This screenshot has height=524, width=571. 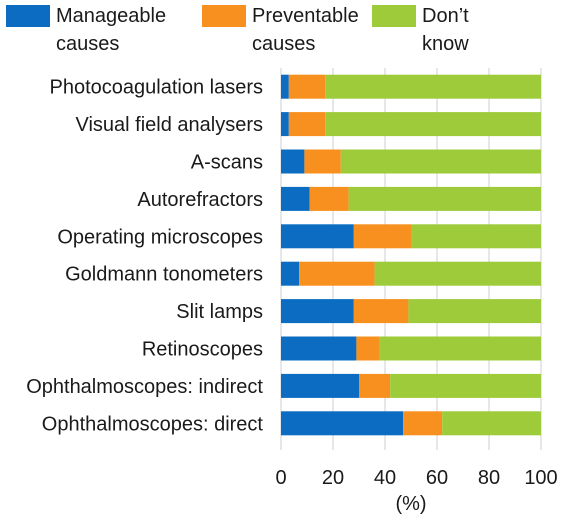 I want to click on bar-visual-field-analysers-preventable-causes, so click(x=307, y=124).